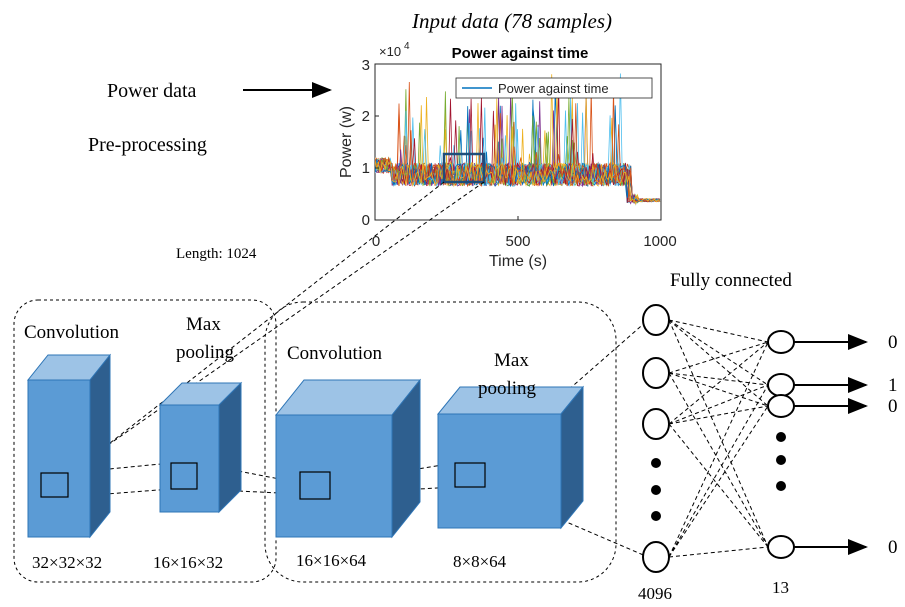 The image size is (905, 607). I want to click on ytick-label: 2, so click(366, 116).